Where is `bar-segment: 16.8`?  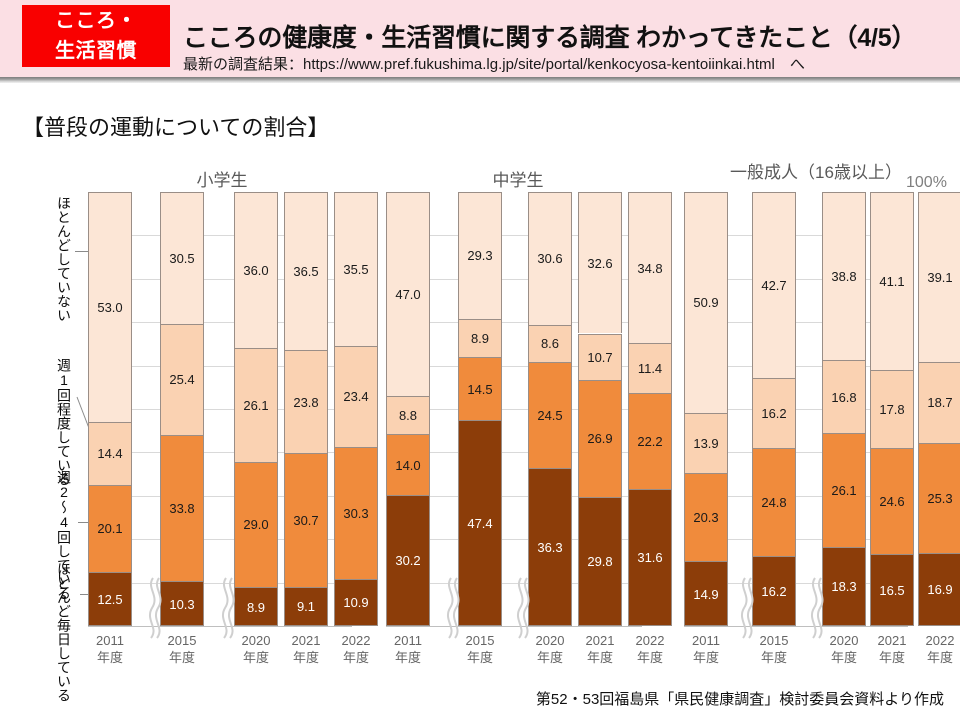 bar-segment: 16.8 is located at coordinates (844, 397).